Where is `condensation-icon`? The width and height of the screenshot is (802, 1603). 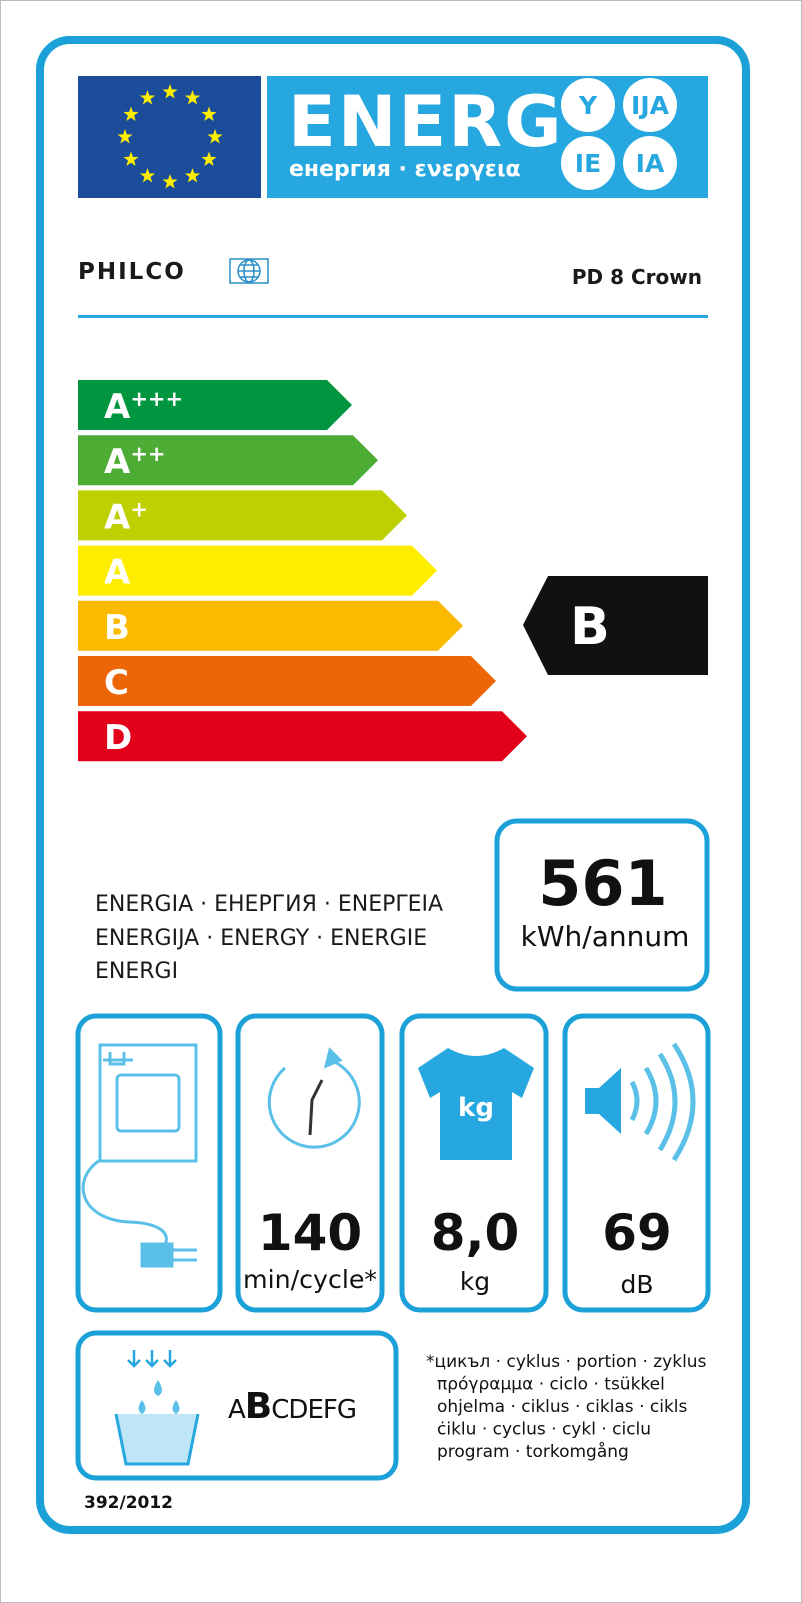 condensation-icon is located at coordinates (157, 1408).